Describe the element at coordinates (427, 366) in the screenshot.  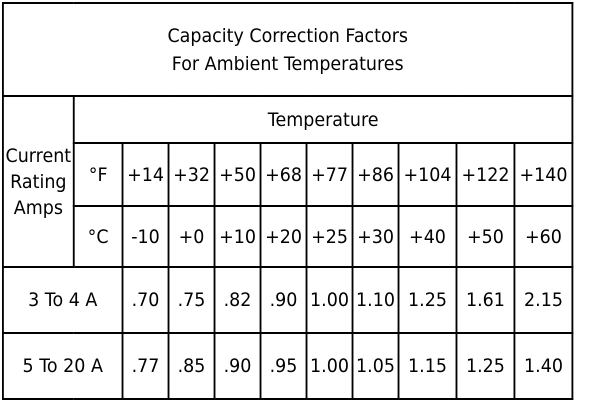
I see `factor-cell: 1.15` at that location.